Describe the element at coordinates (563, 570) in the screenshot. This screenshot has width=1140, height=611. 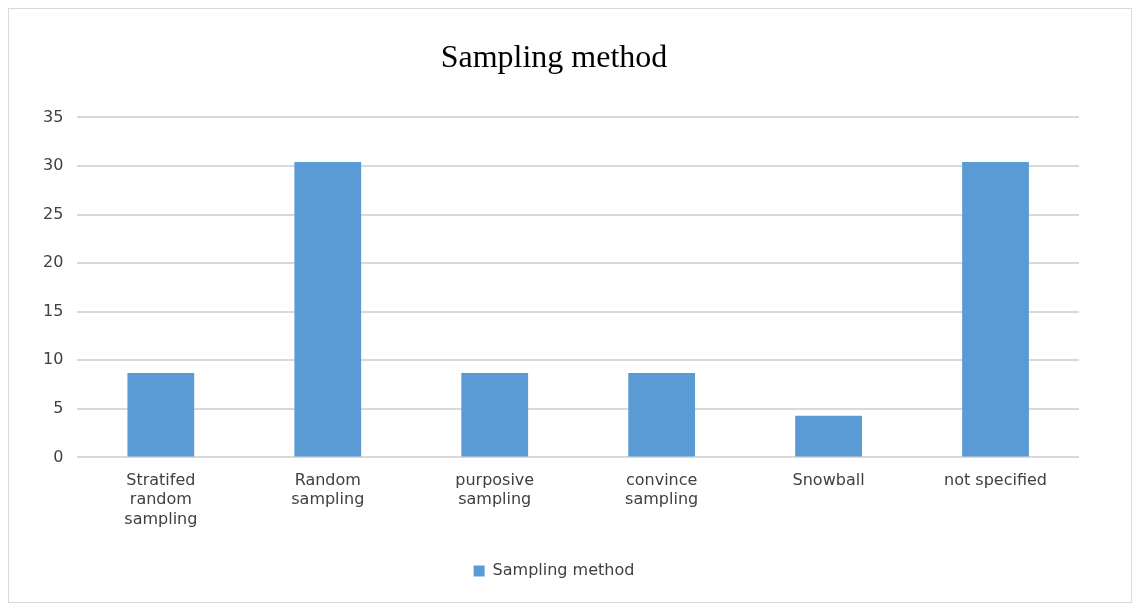
I see `legend-label: Sampling method` at that location.